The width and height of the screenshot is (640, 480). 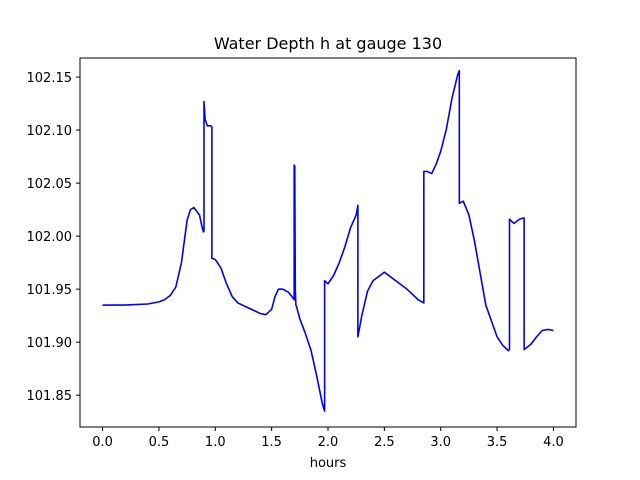 I want to click on y-tick-label: 102.10, so click(x=50, y=131).